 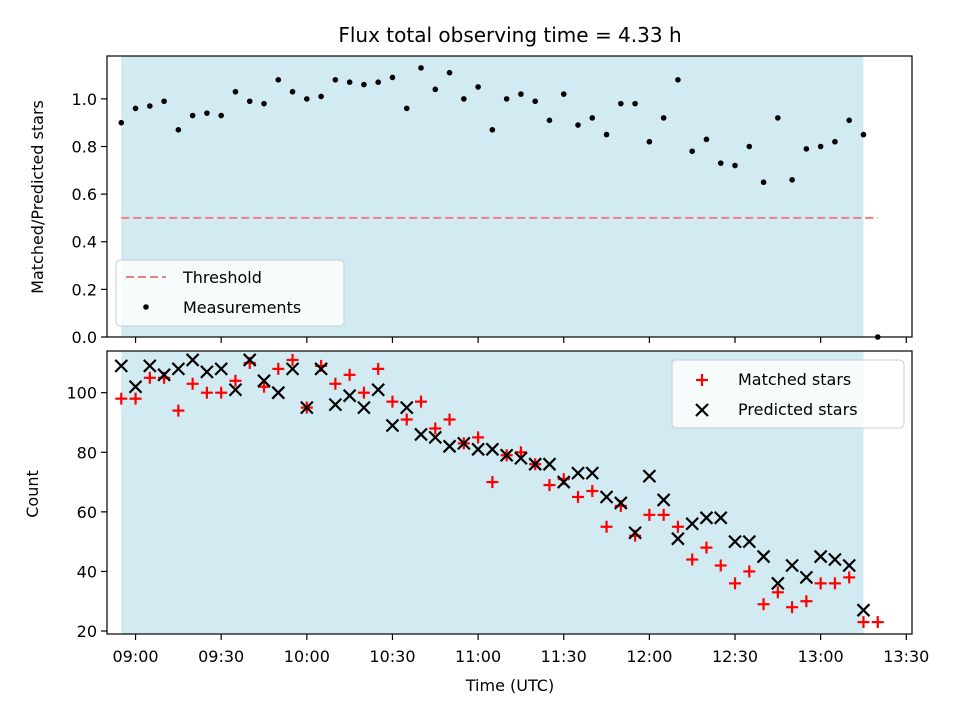 What do you see at coordinates (798, 409) in the screenshot?
I see `predicted-stars-legend-label: Predicted stars` at bounding box center [798, 409].